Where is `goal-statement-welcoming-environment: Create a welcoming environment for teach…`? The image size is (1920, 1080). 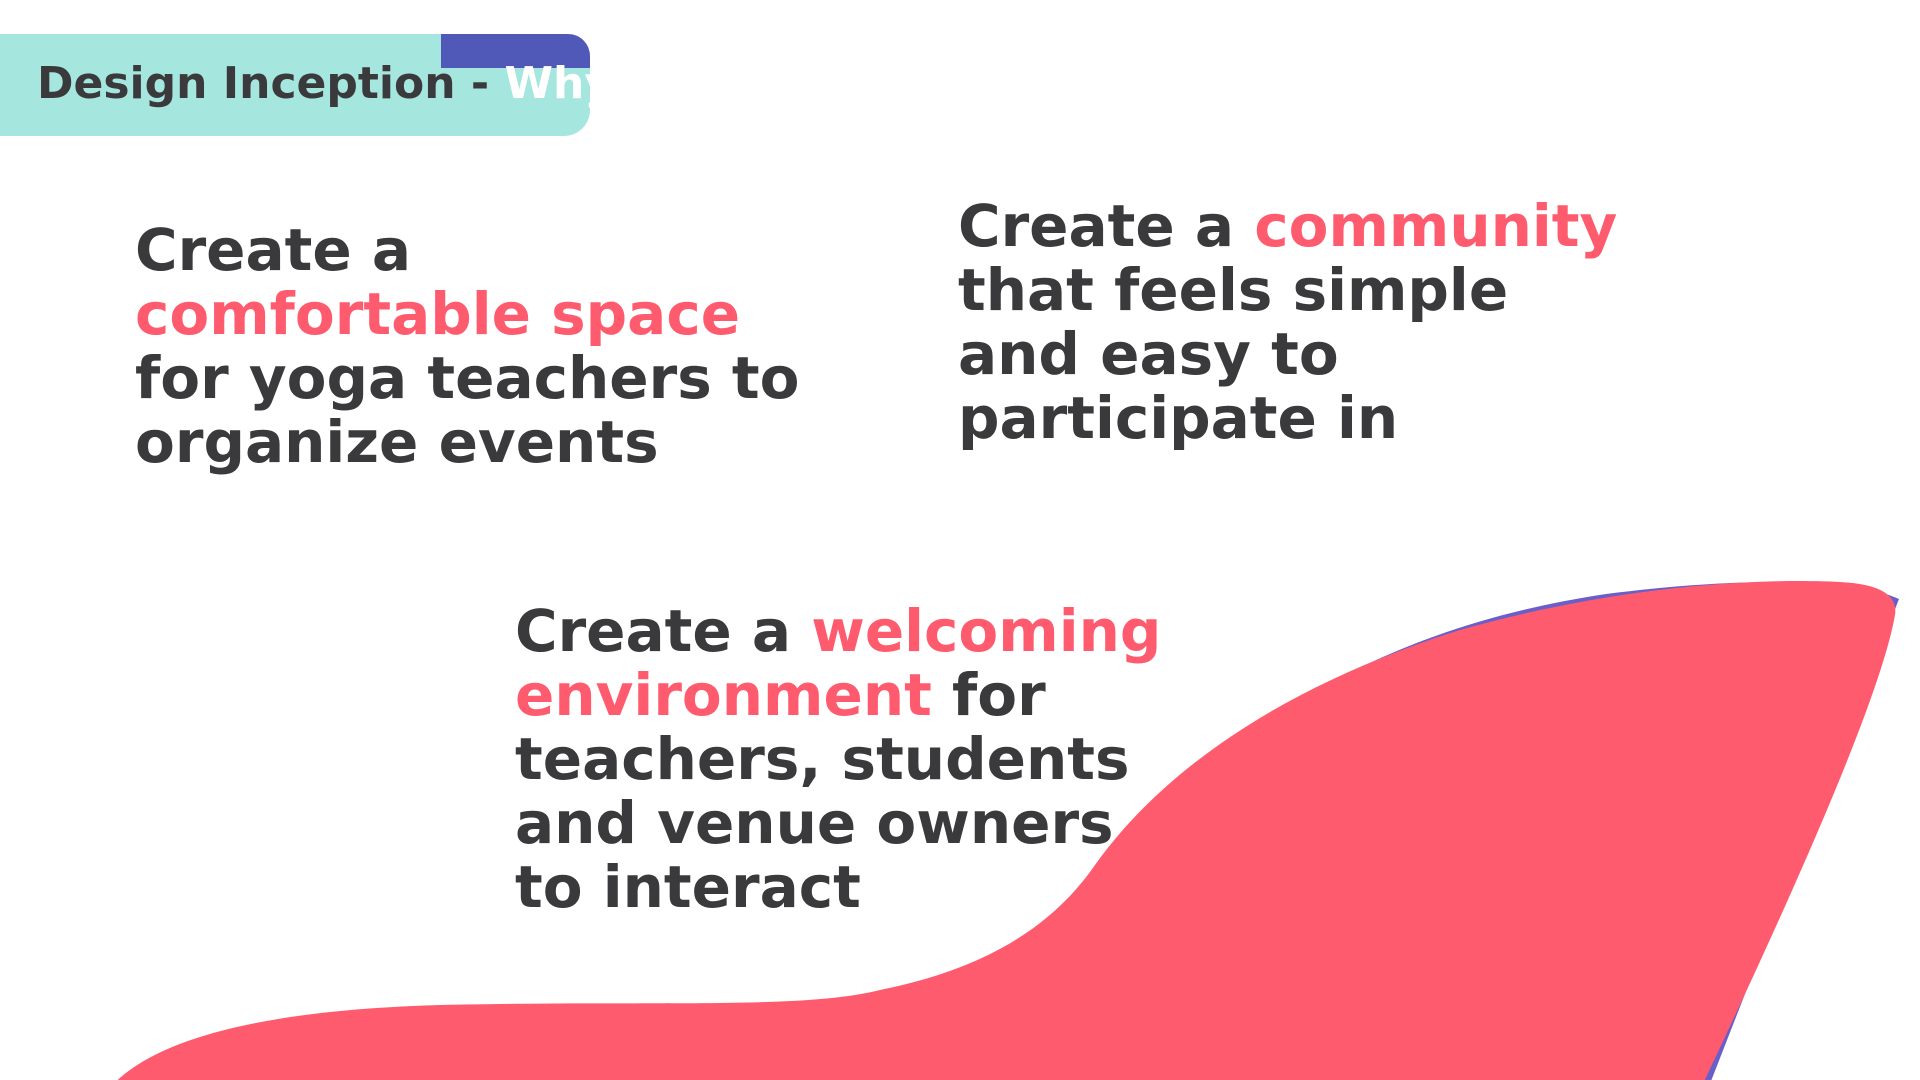 goal-statement-welcoming-environment: Create a welcoming environment for teach… is located at coordinates (838, 759).